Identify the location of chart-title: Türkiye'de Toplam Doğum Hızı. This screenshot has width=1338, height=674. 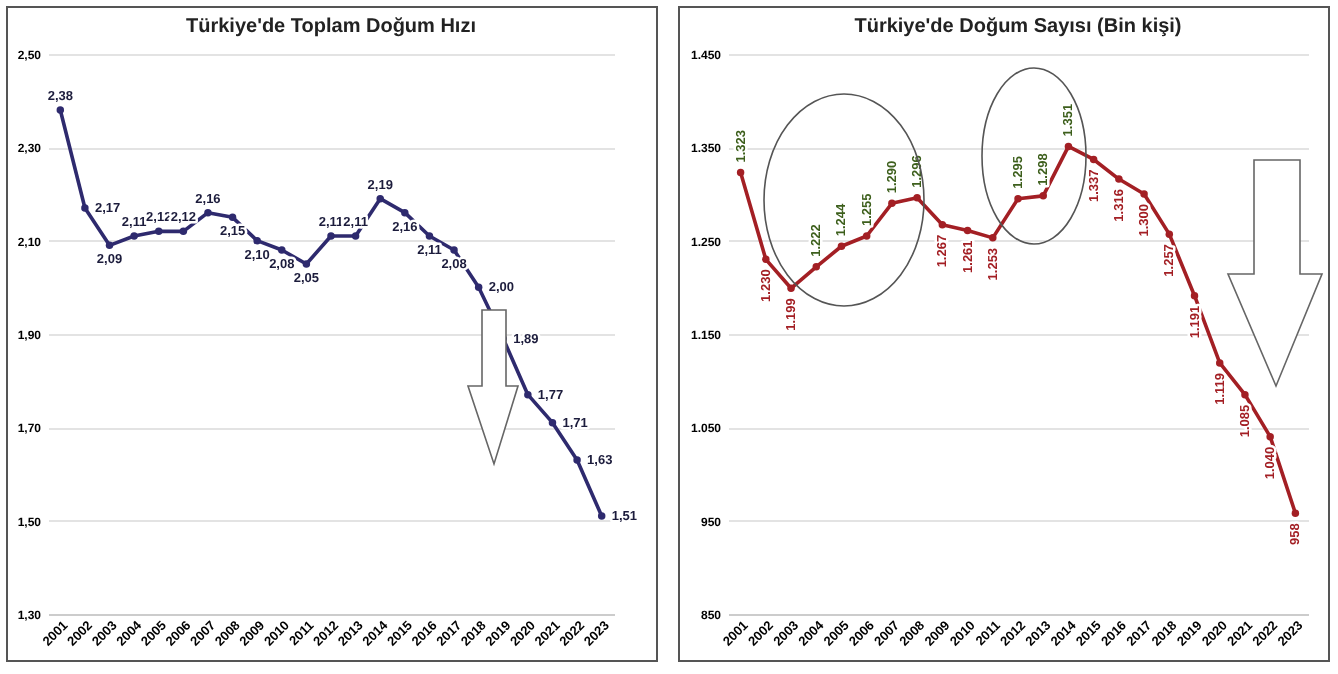
(331, 27).